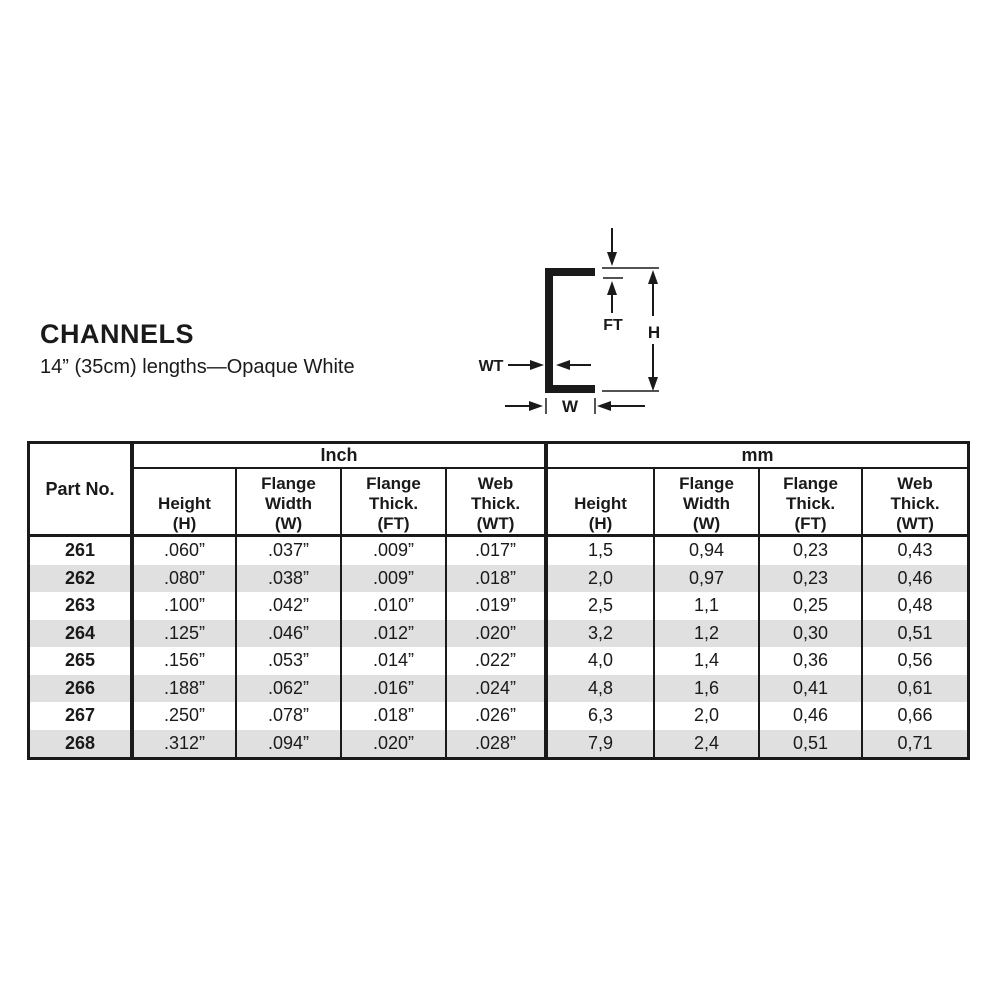  What do you see at coordinates (185, 716) in the screenshot?
I see `height-inch-cell: .250”` at bounding box center [185, 716].